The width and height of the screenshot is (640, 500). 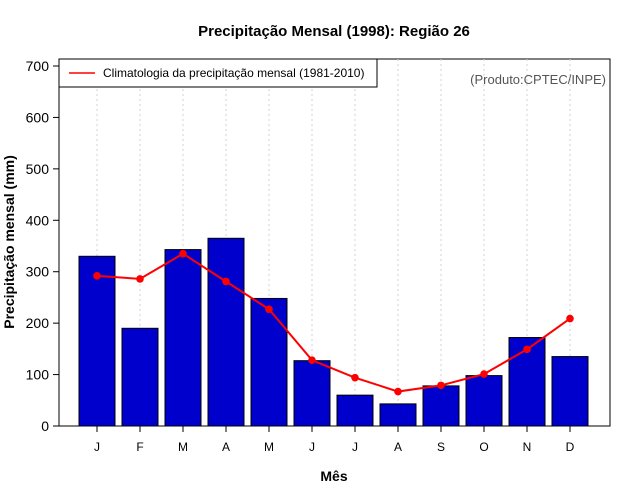 I want to click on y-tick-label: 500, so click(x=38, y=169).